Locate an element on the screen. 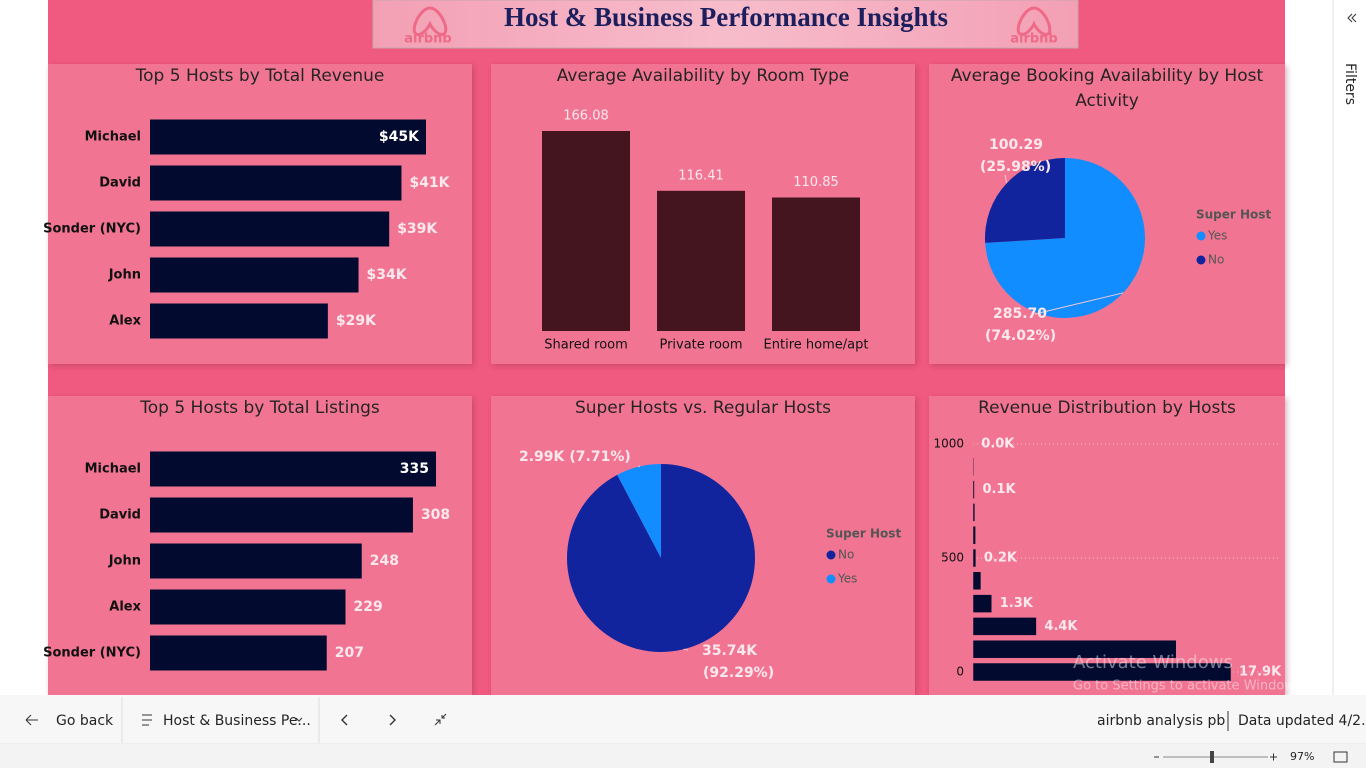 The height and width of the screenshot is (768, 1366). value-label: 100.29 is located at coordinates (1016, 145).